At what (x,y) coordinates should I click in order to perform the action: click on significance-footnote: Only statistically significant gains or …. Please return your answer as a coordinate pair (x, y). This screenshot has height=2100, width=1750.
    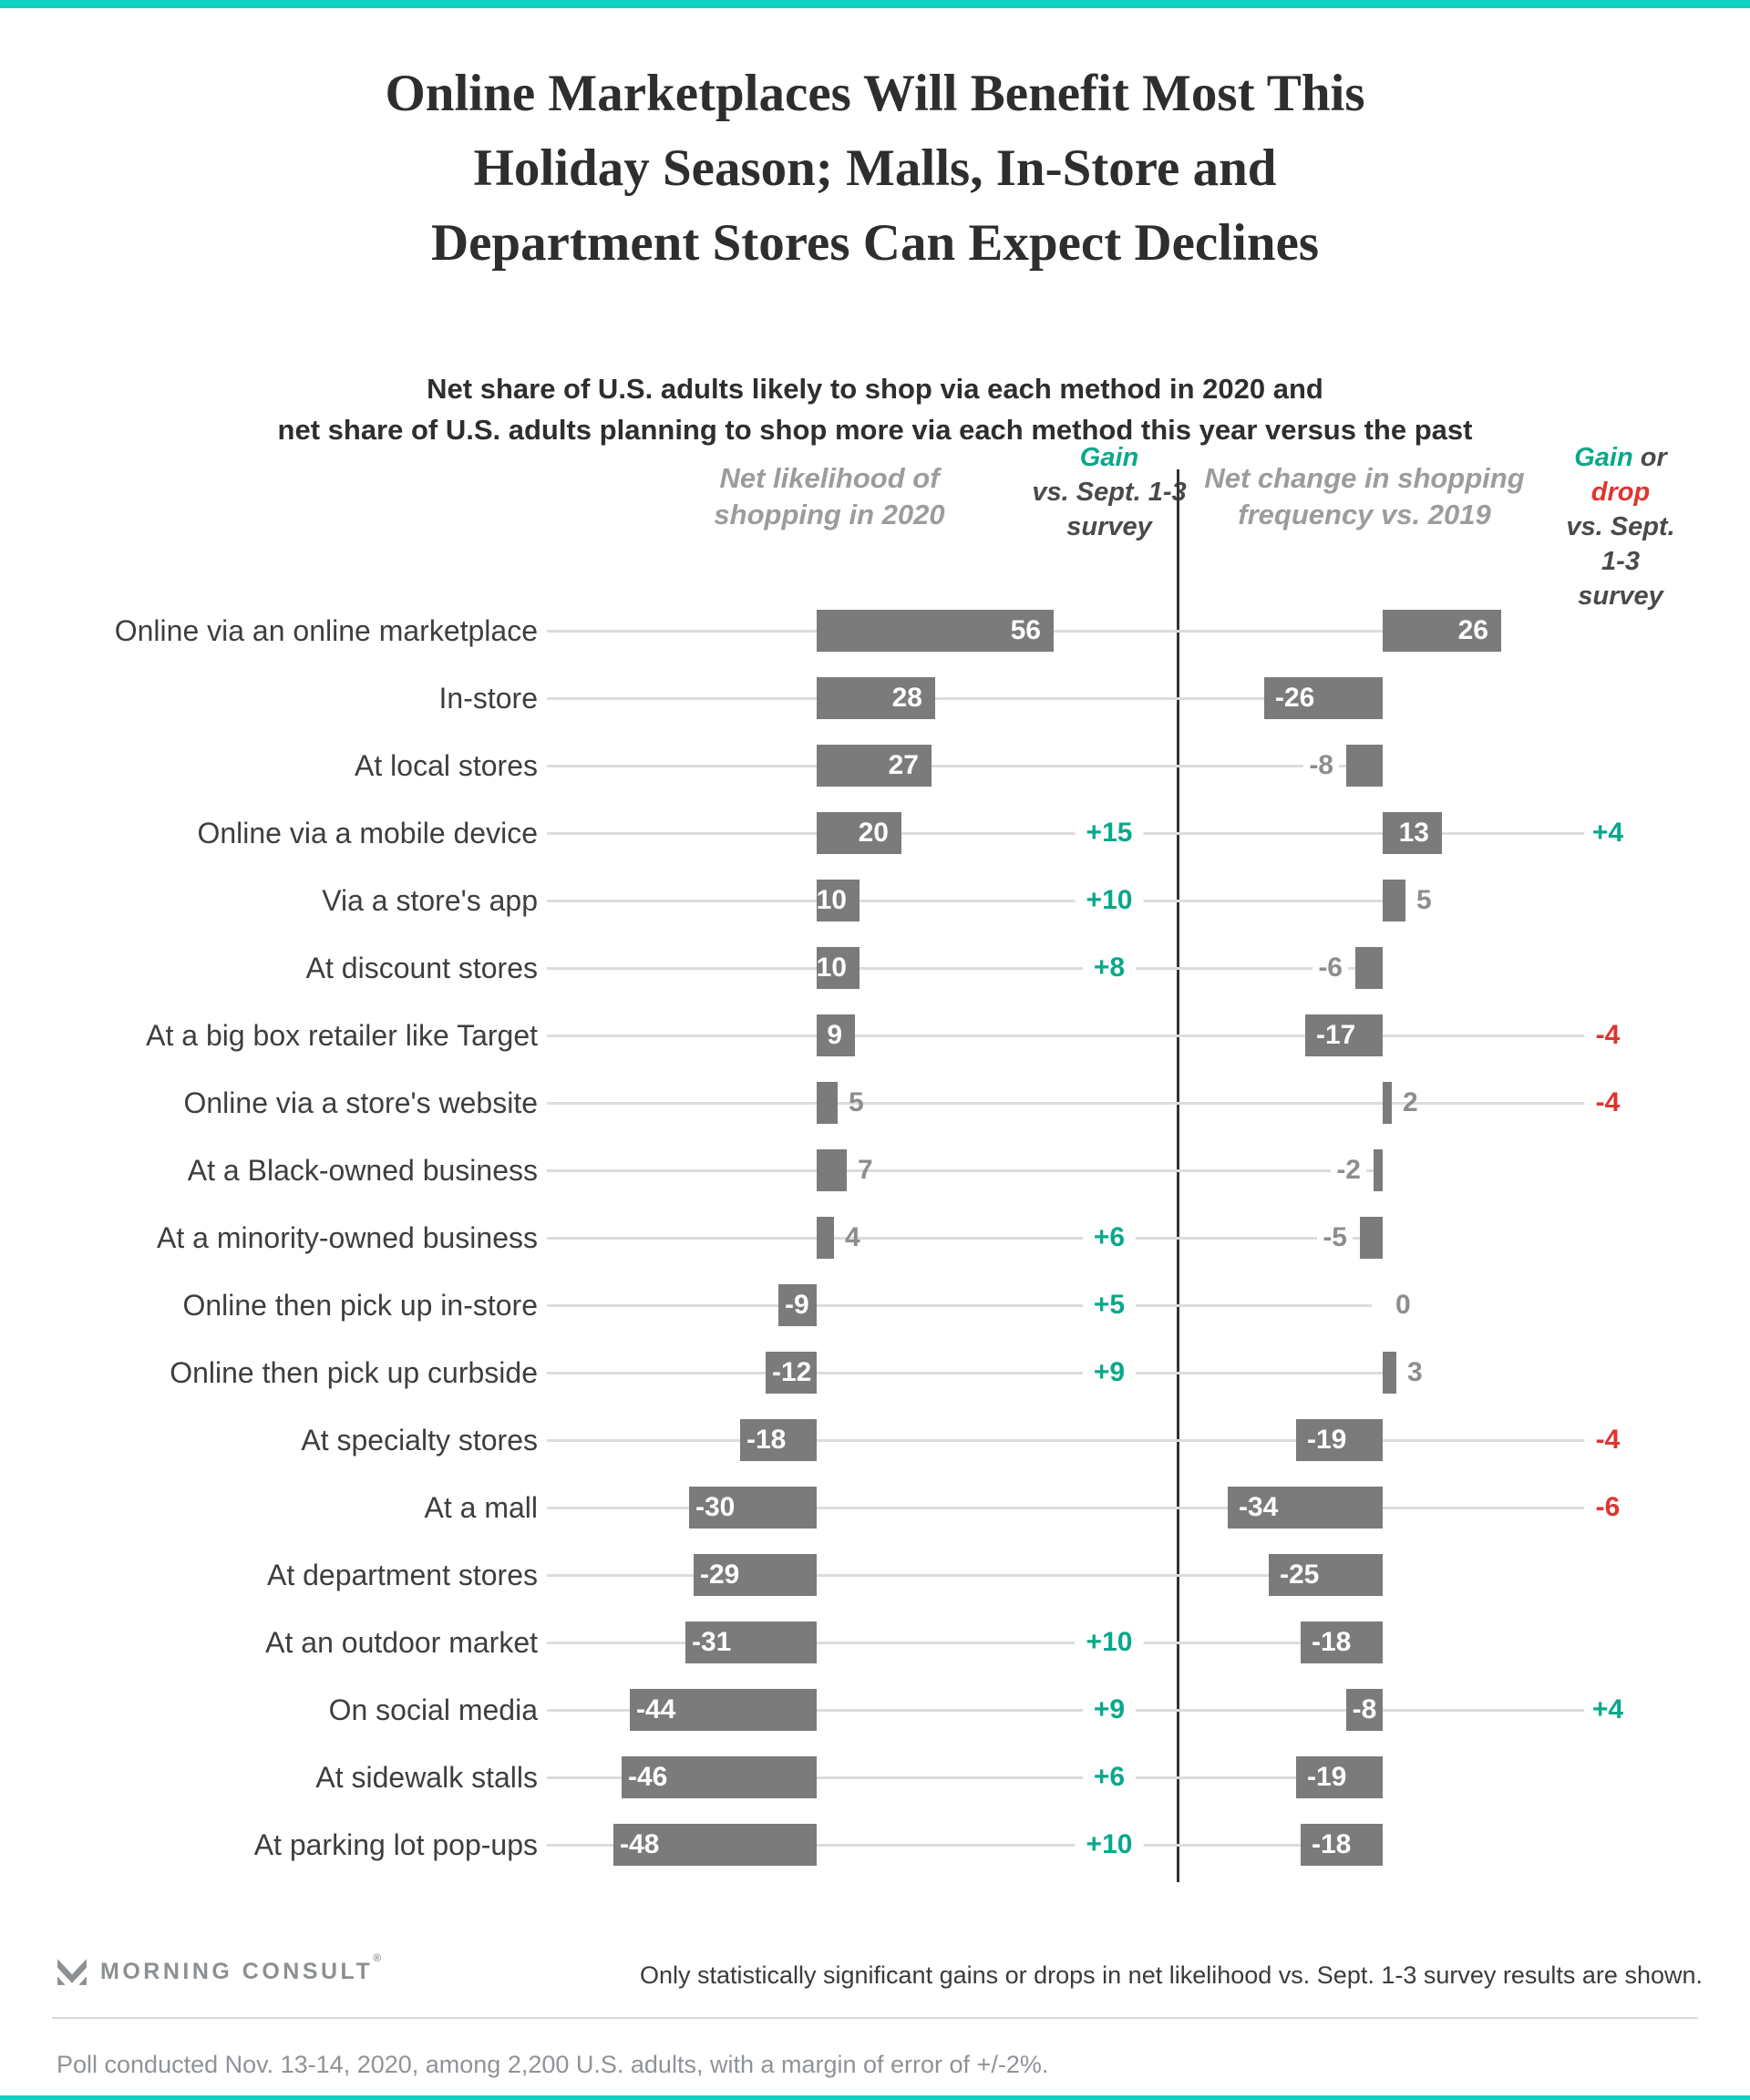
    Looking at the image, I should click on (1171, 1975).